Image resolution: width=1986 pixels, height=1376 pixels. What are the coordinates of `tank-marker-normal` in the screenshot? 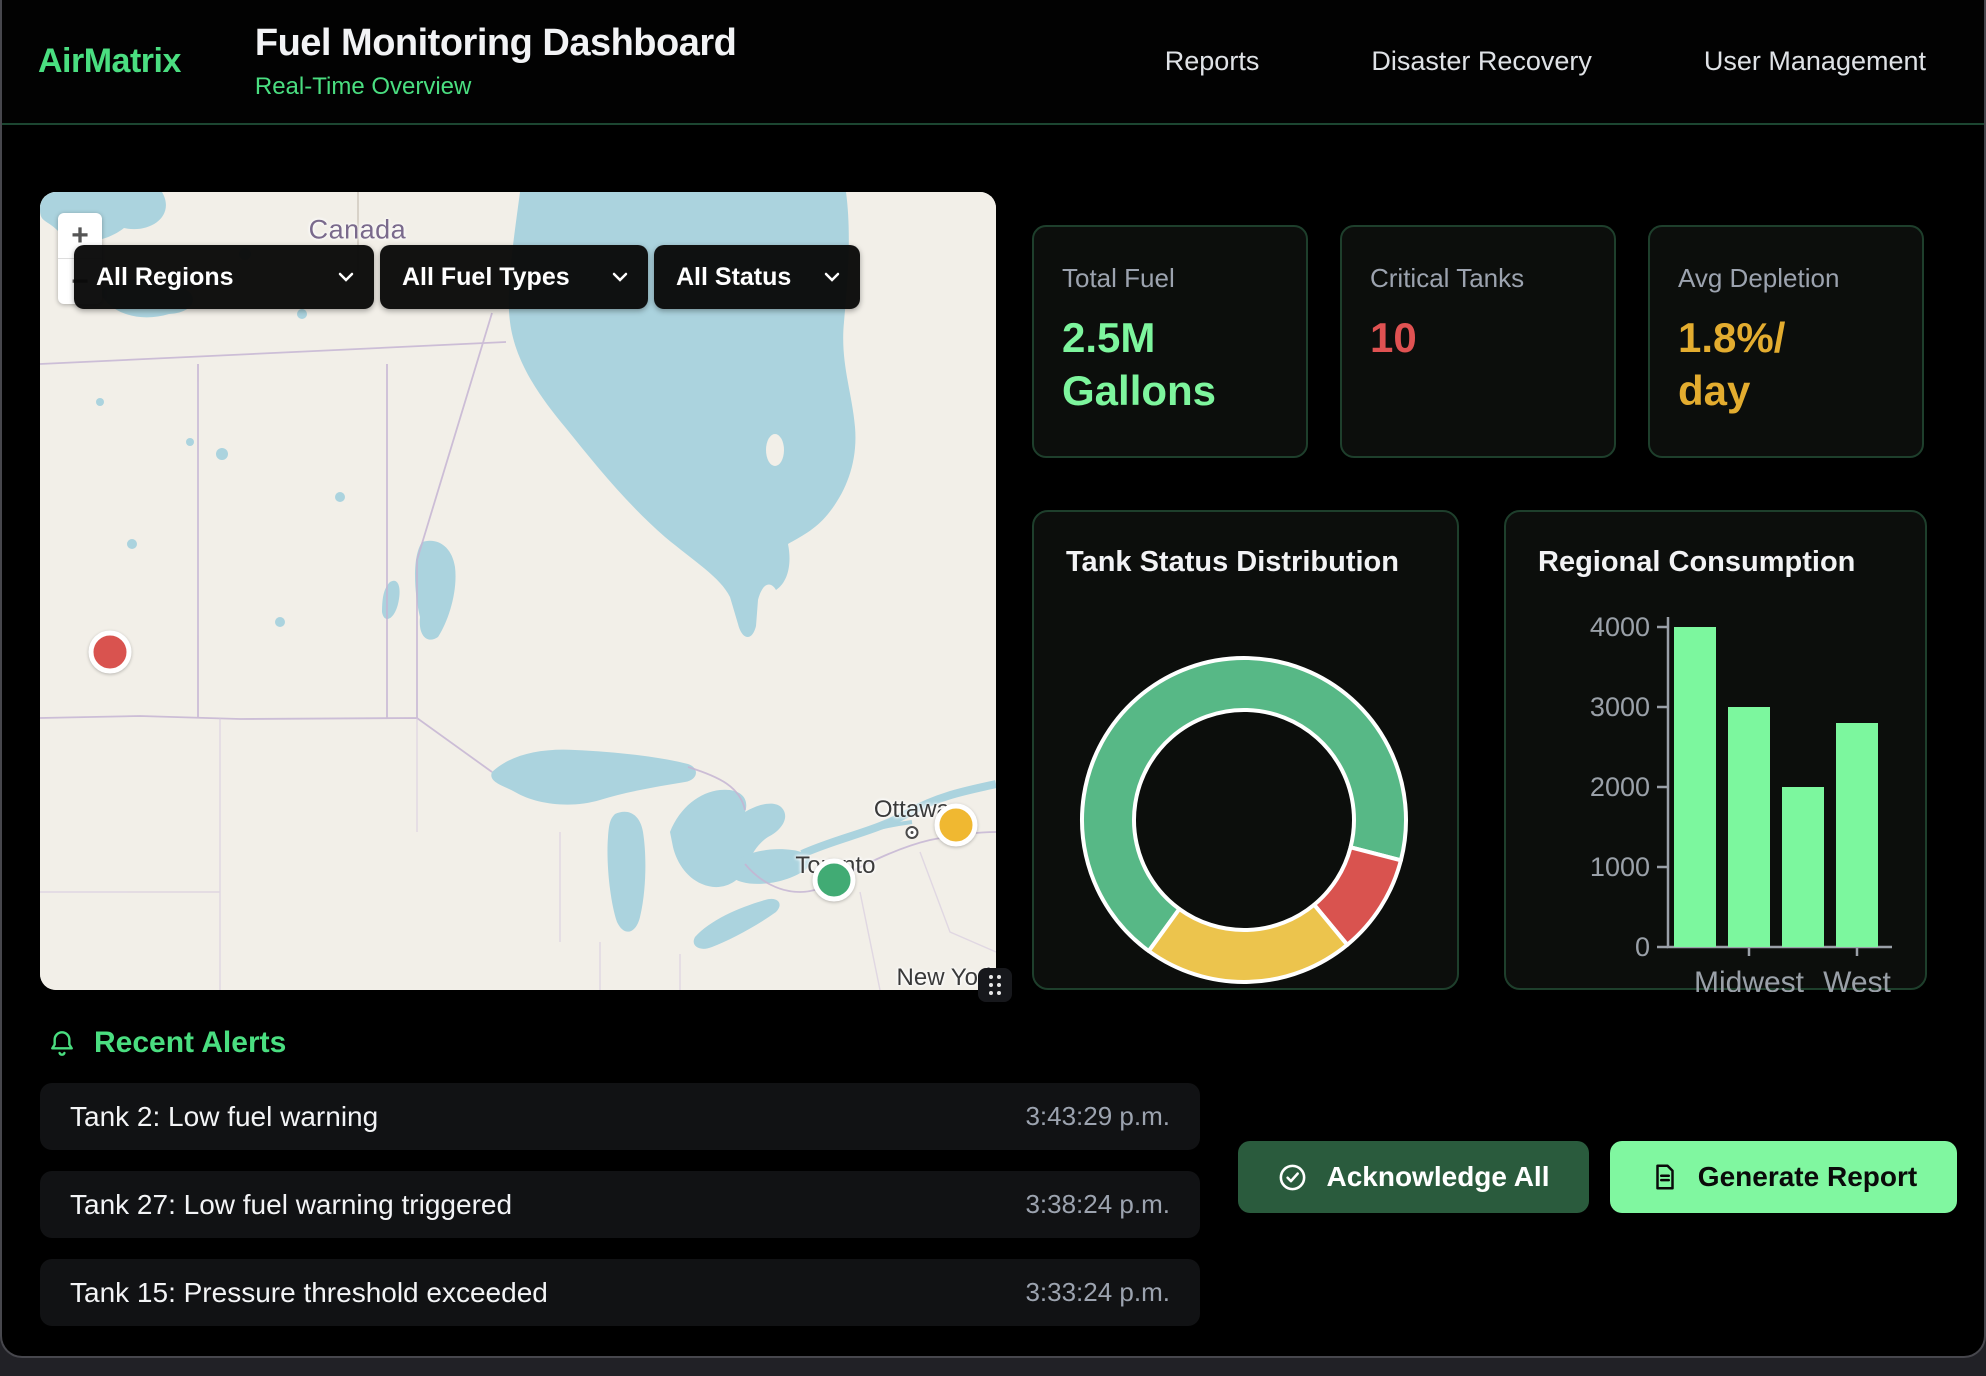 It's located at (834, 880).